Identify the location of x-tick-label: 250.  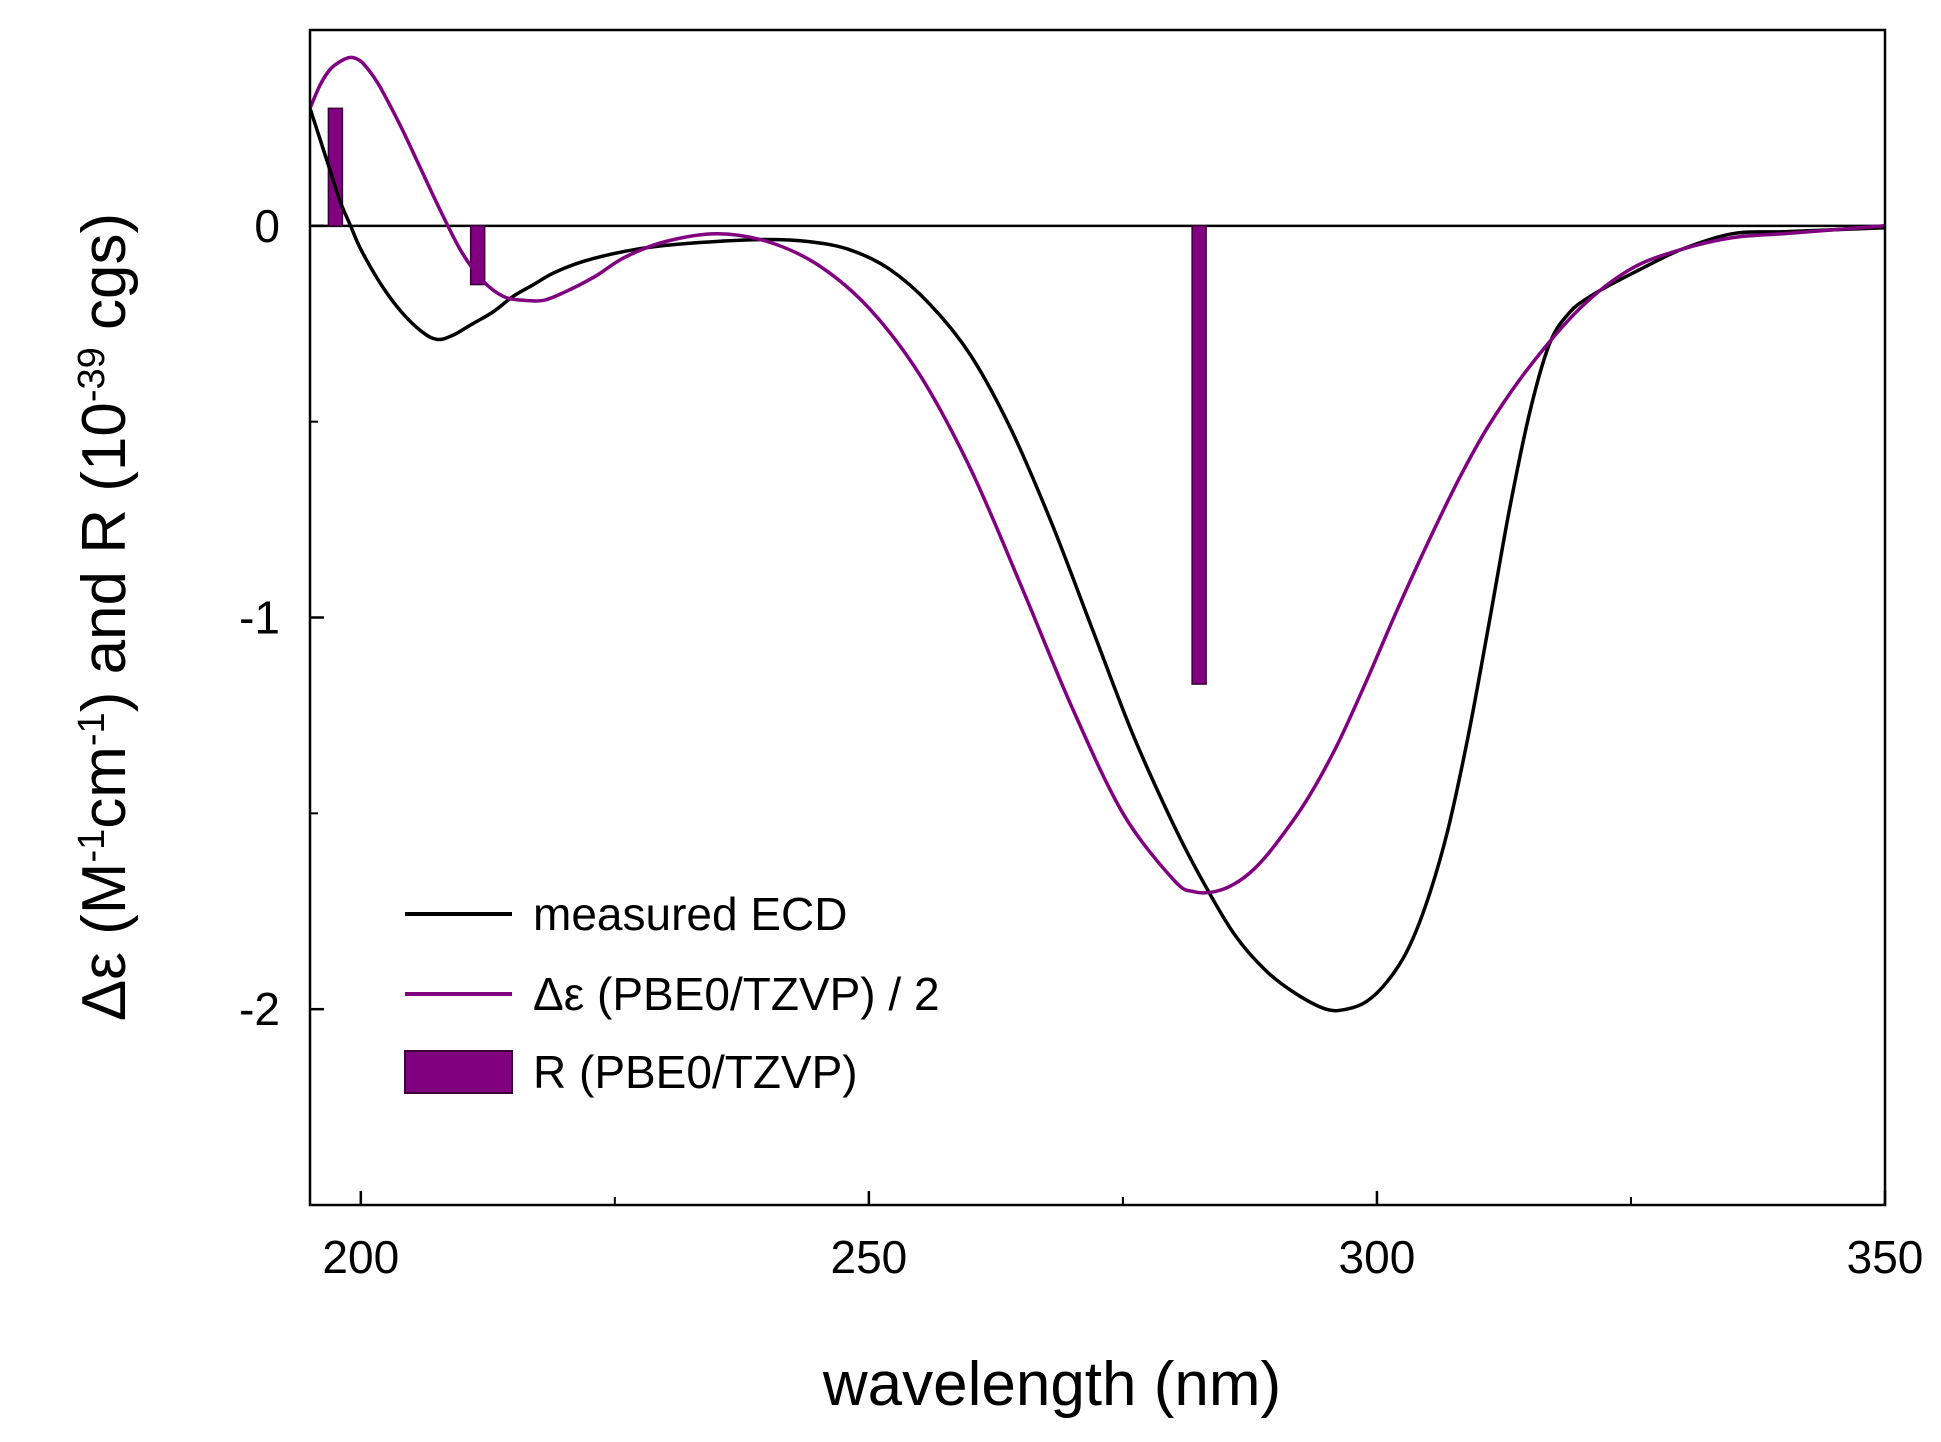
(868, 1257).